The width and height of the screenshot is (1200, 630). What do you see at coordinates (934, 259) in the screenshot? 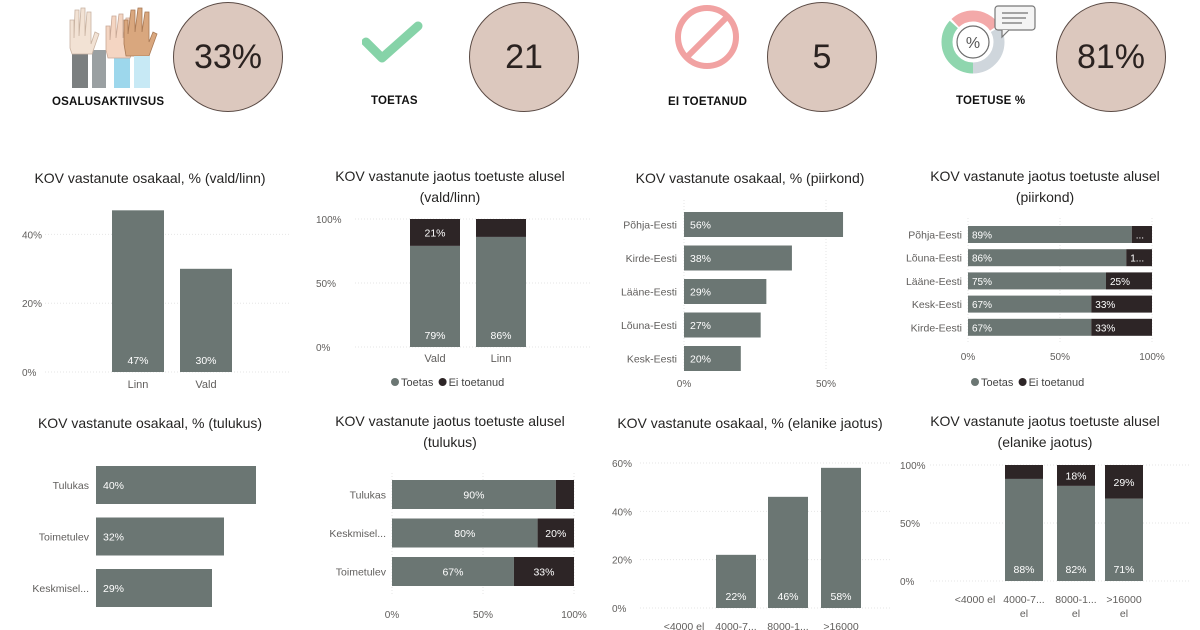
I see `y-tick-label: Lõuna-Eesti` at bounding box center [934, 259].